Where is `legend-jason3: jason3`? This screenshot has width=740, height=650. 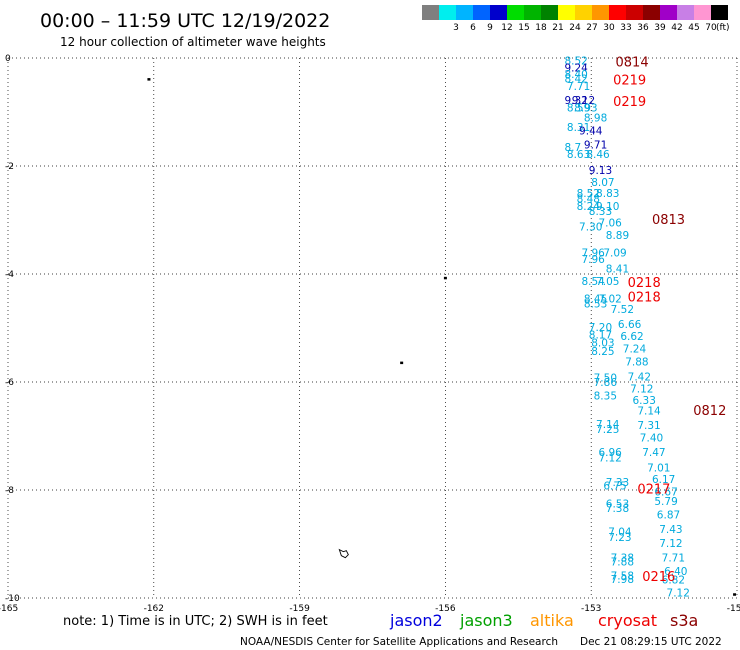
legend-jason3: jason3 is located at coordinates (486, 620).